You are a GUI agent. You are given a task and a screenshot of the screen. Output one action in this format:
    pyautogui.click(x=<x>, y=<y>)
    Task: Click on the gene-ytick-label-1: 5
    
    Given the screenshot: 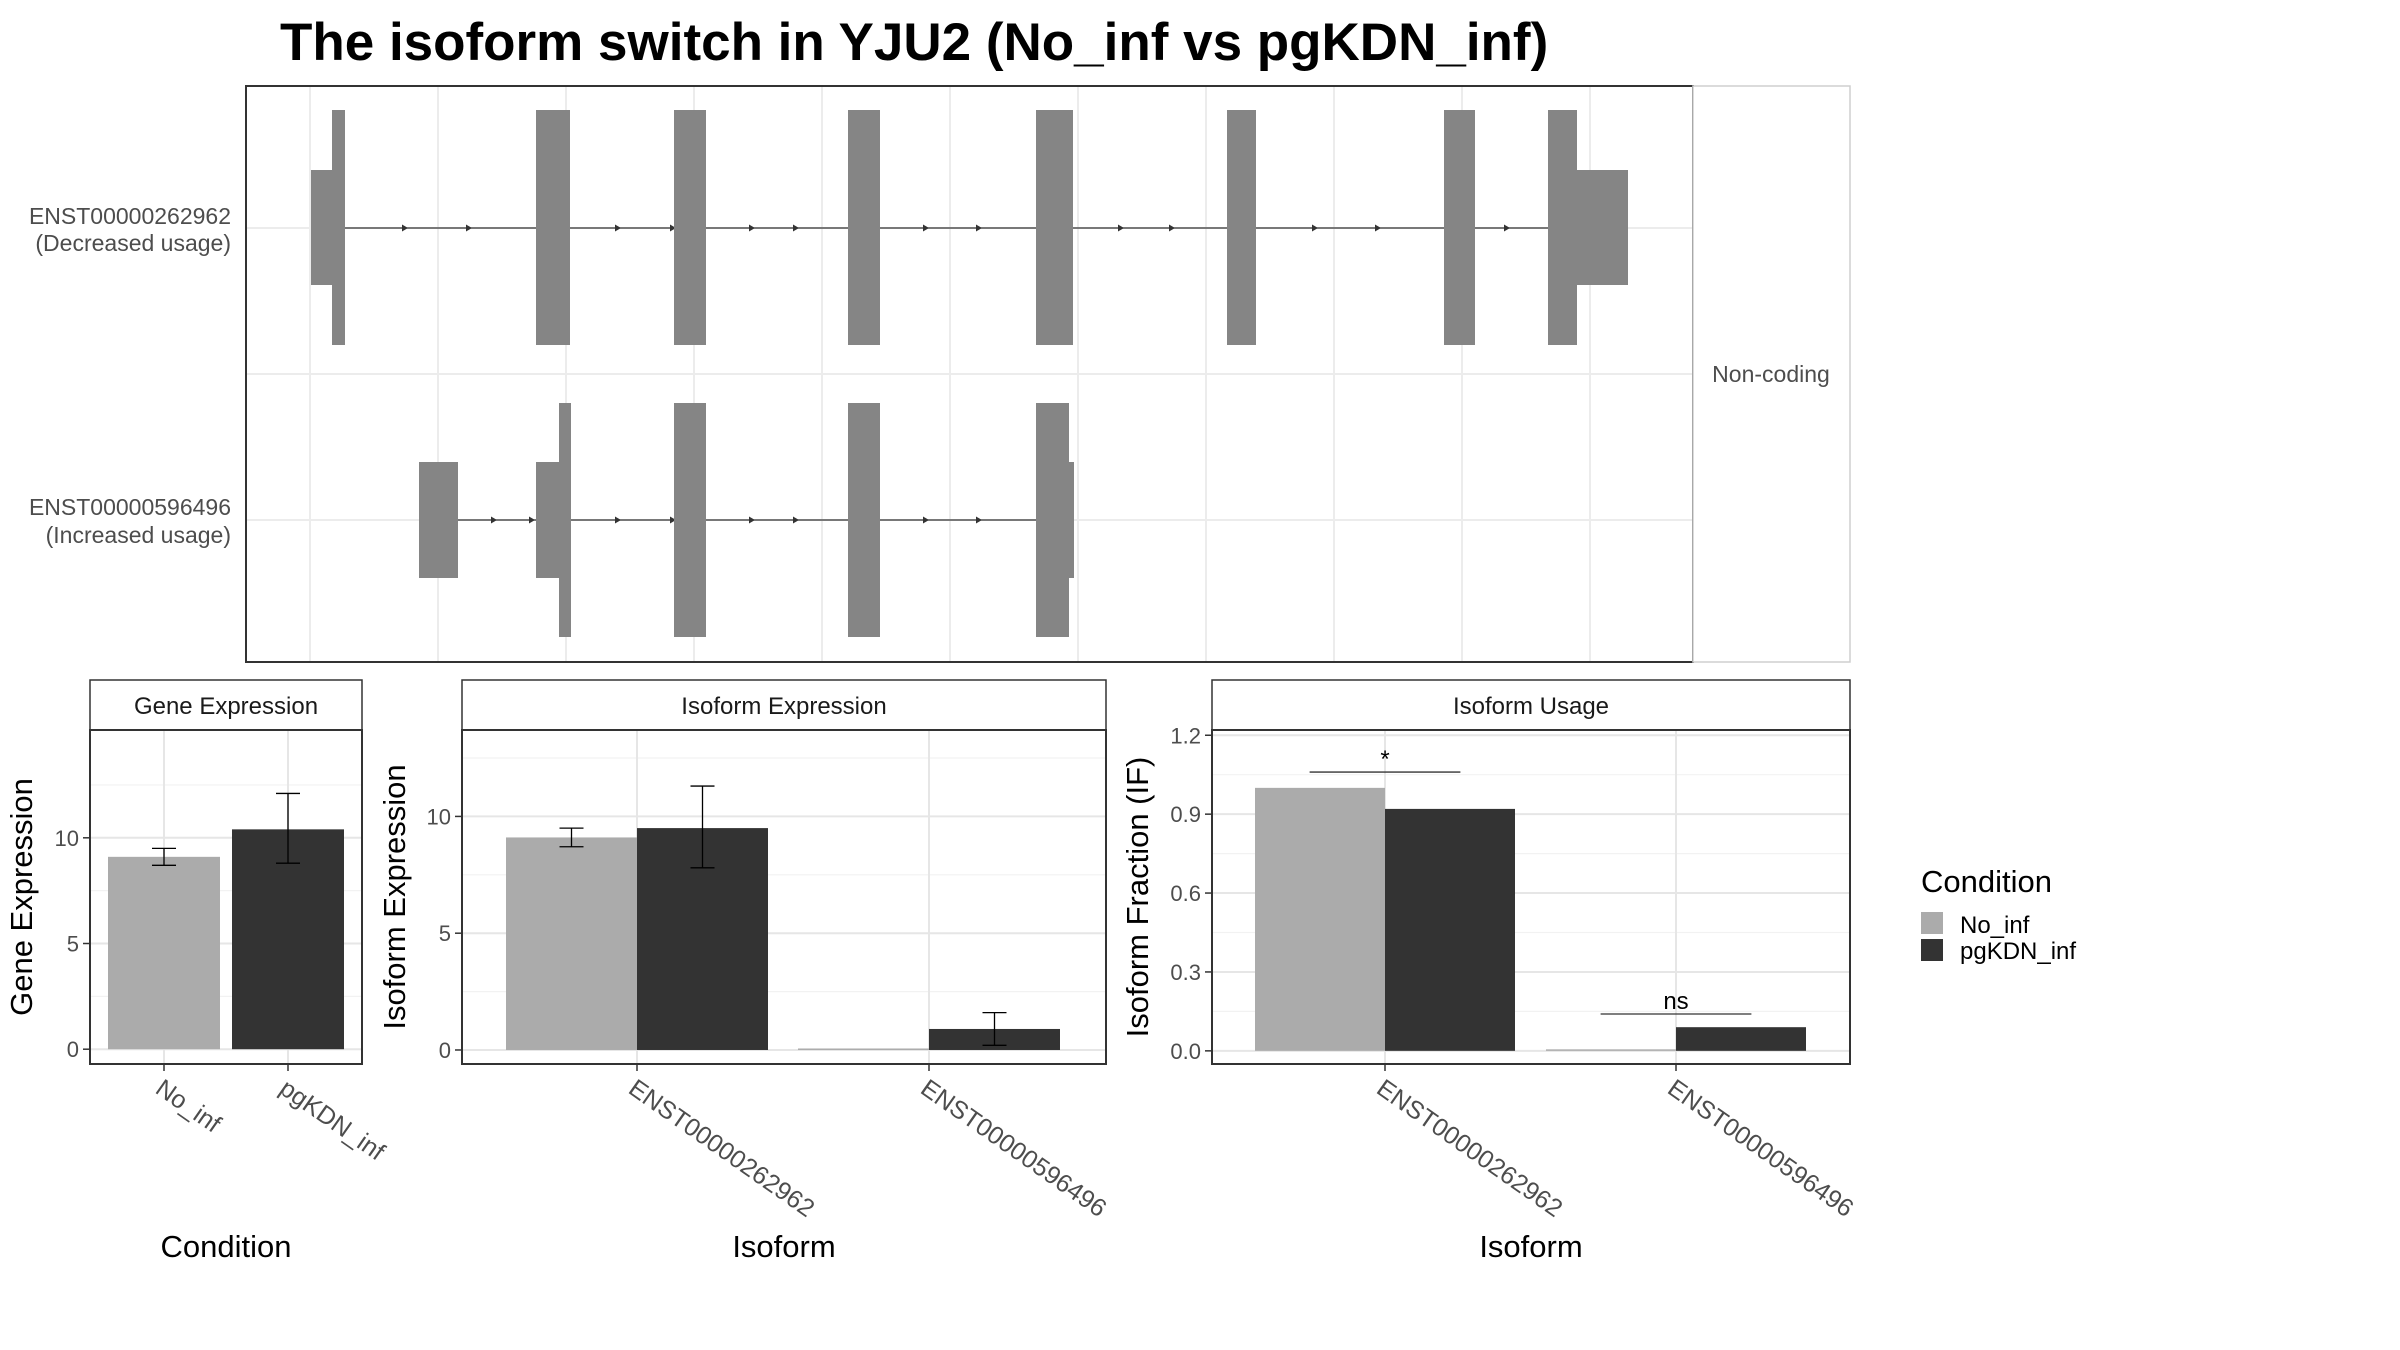 What is the action you would take?
    pyautogui.click(x=73, y=944)
    